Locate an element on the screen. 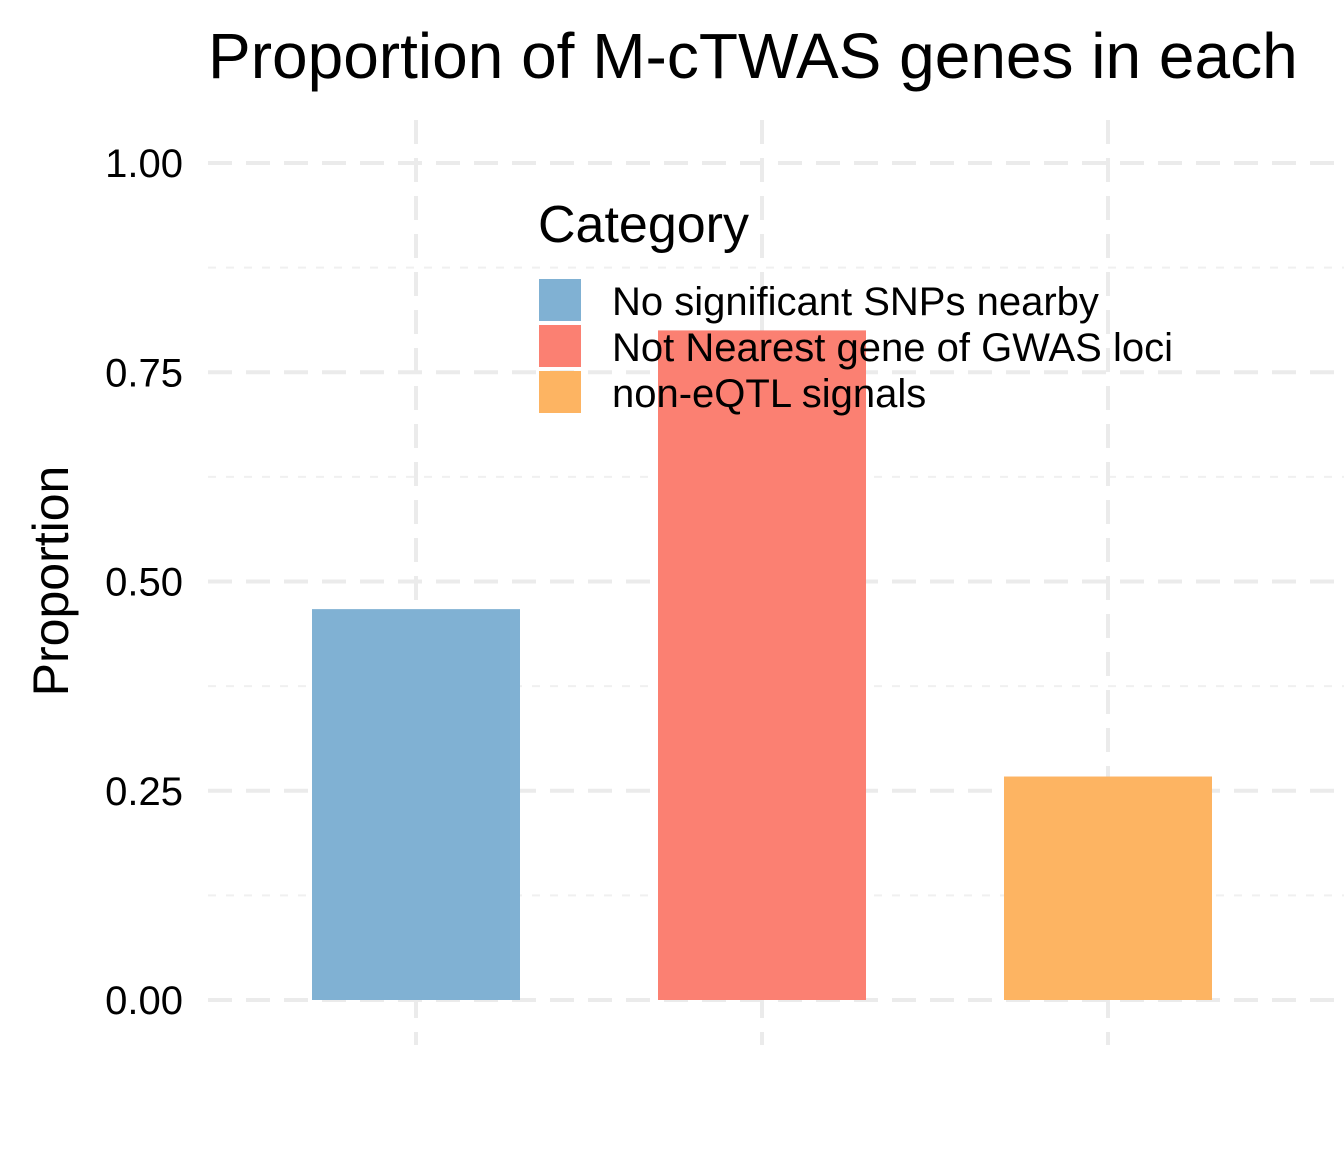 The height and width of the screenshot is (1152, 1344). legend-label-3: non-eQTL signals is located at coordinates (769, 394).